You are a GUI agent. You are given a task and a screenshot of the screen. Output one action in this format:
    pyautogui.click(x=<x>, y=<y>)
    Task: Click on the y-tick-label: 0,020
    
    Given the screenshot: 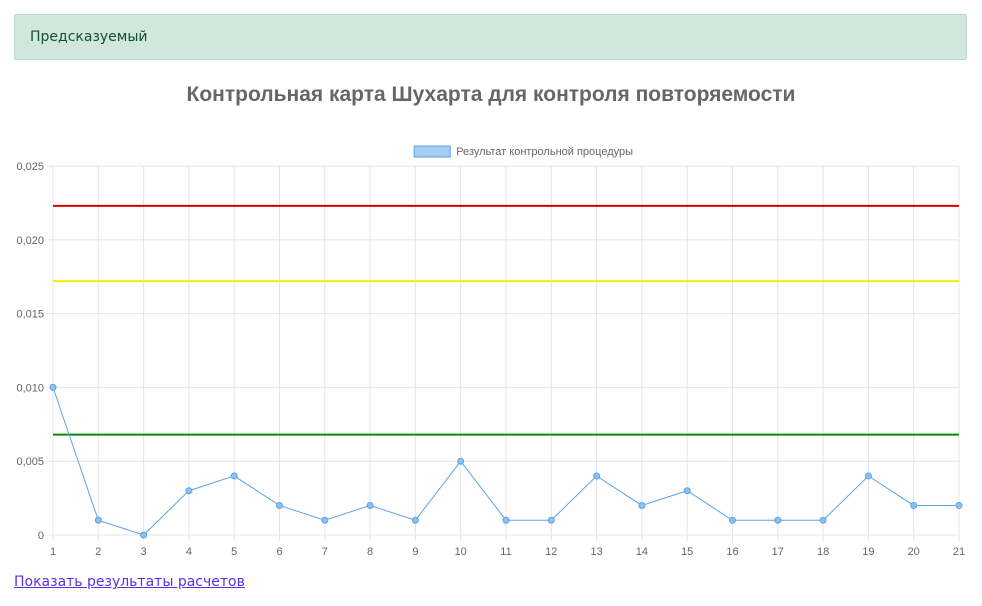 What is the action you would take?
    pyautogui.click(x=30, y=241)
    